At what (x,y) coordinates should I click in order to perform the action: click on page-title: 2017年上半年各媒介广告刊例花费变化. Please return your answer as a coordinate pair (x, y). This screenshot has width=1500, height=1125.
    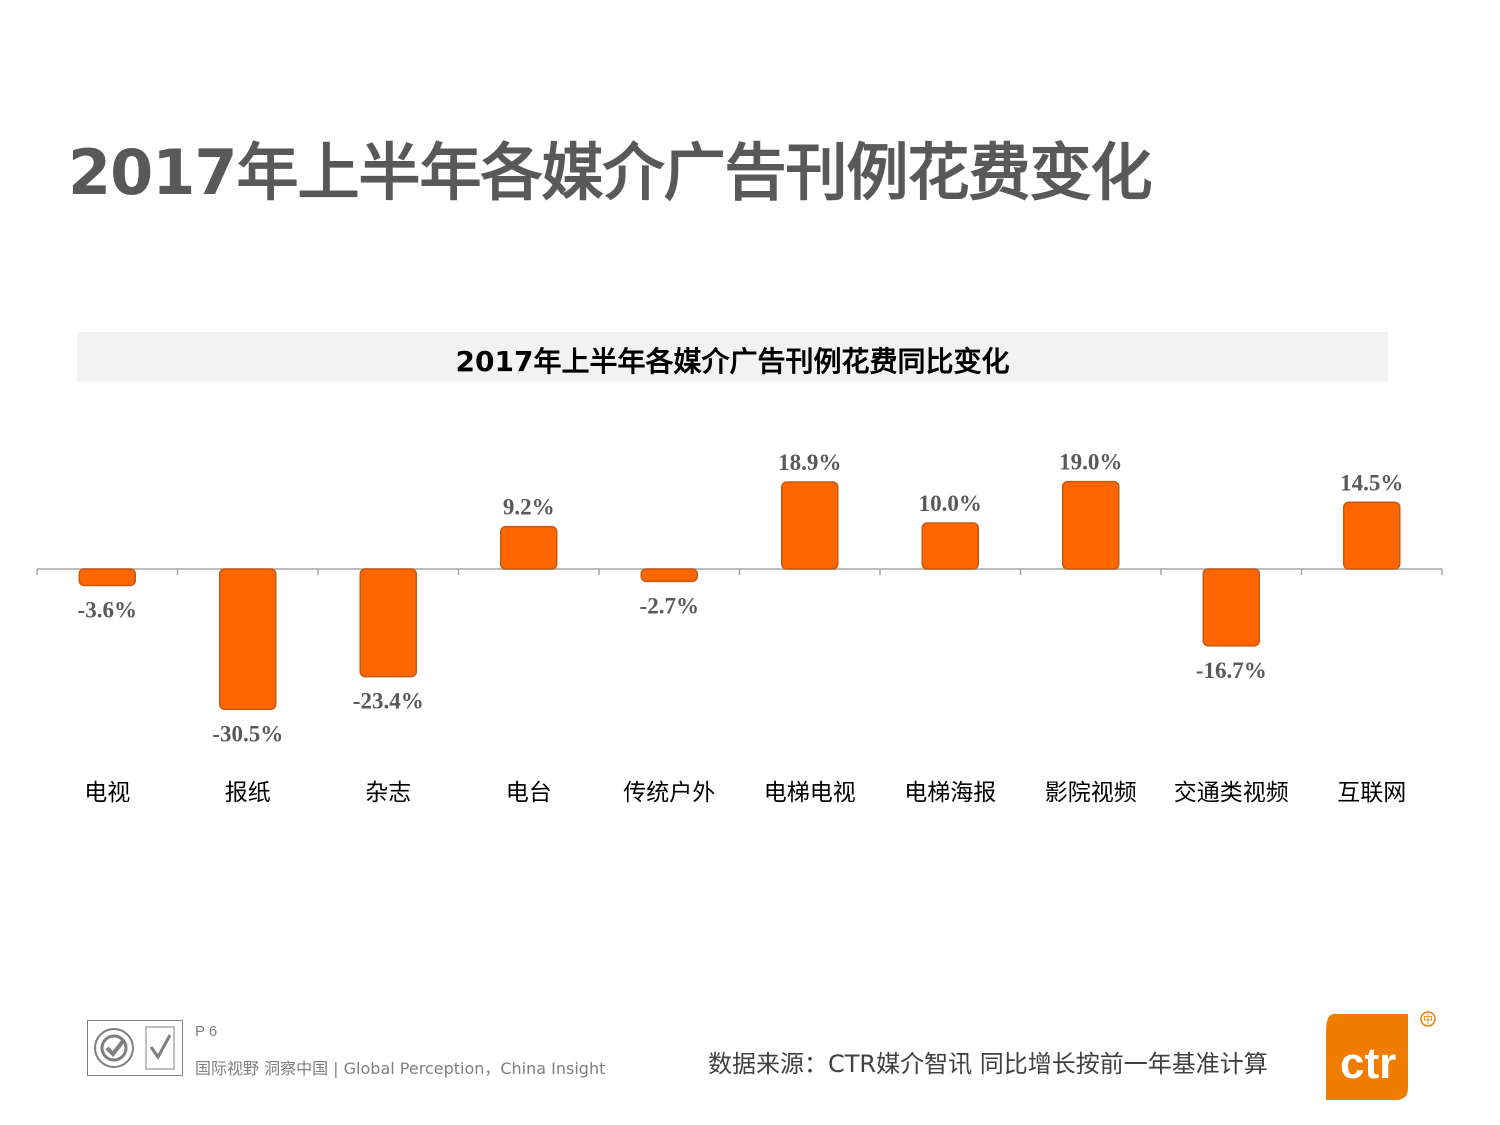
    Looking at the image, I should click on (610, 172).